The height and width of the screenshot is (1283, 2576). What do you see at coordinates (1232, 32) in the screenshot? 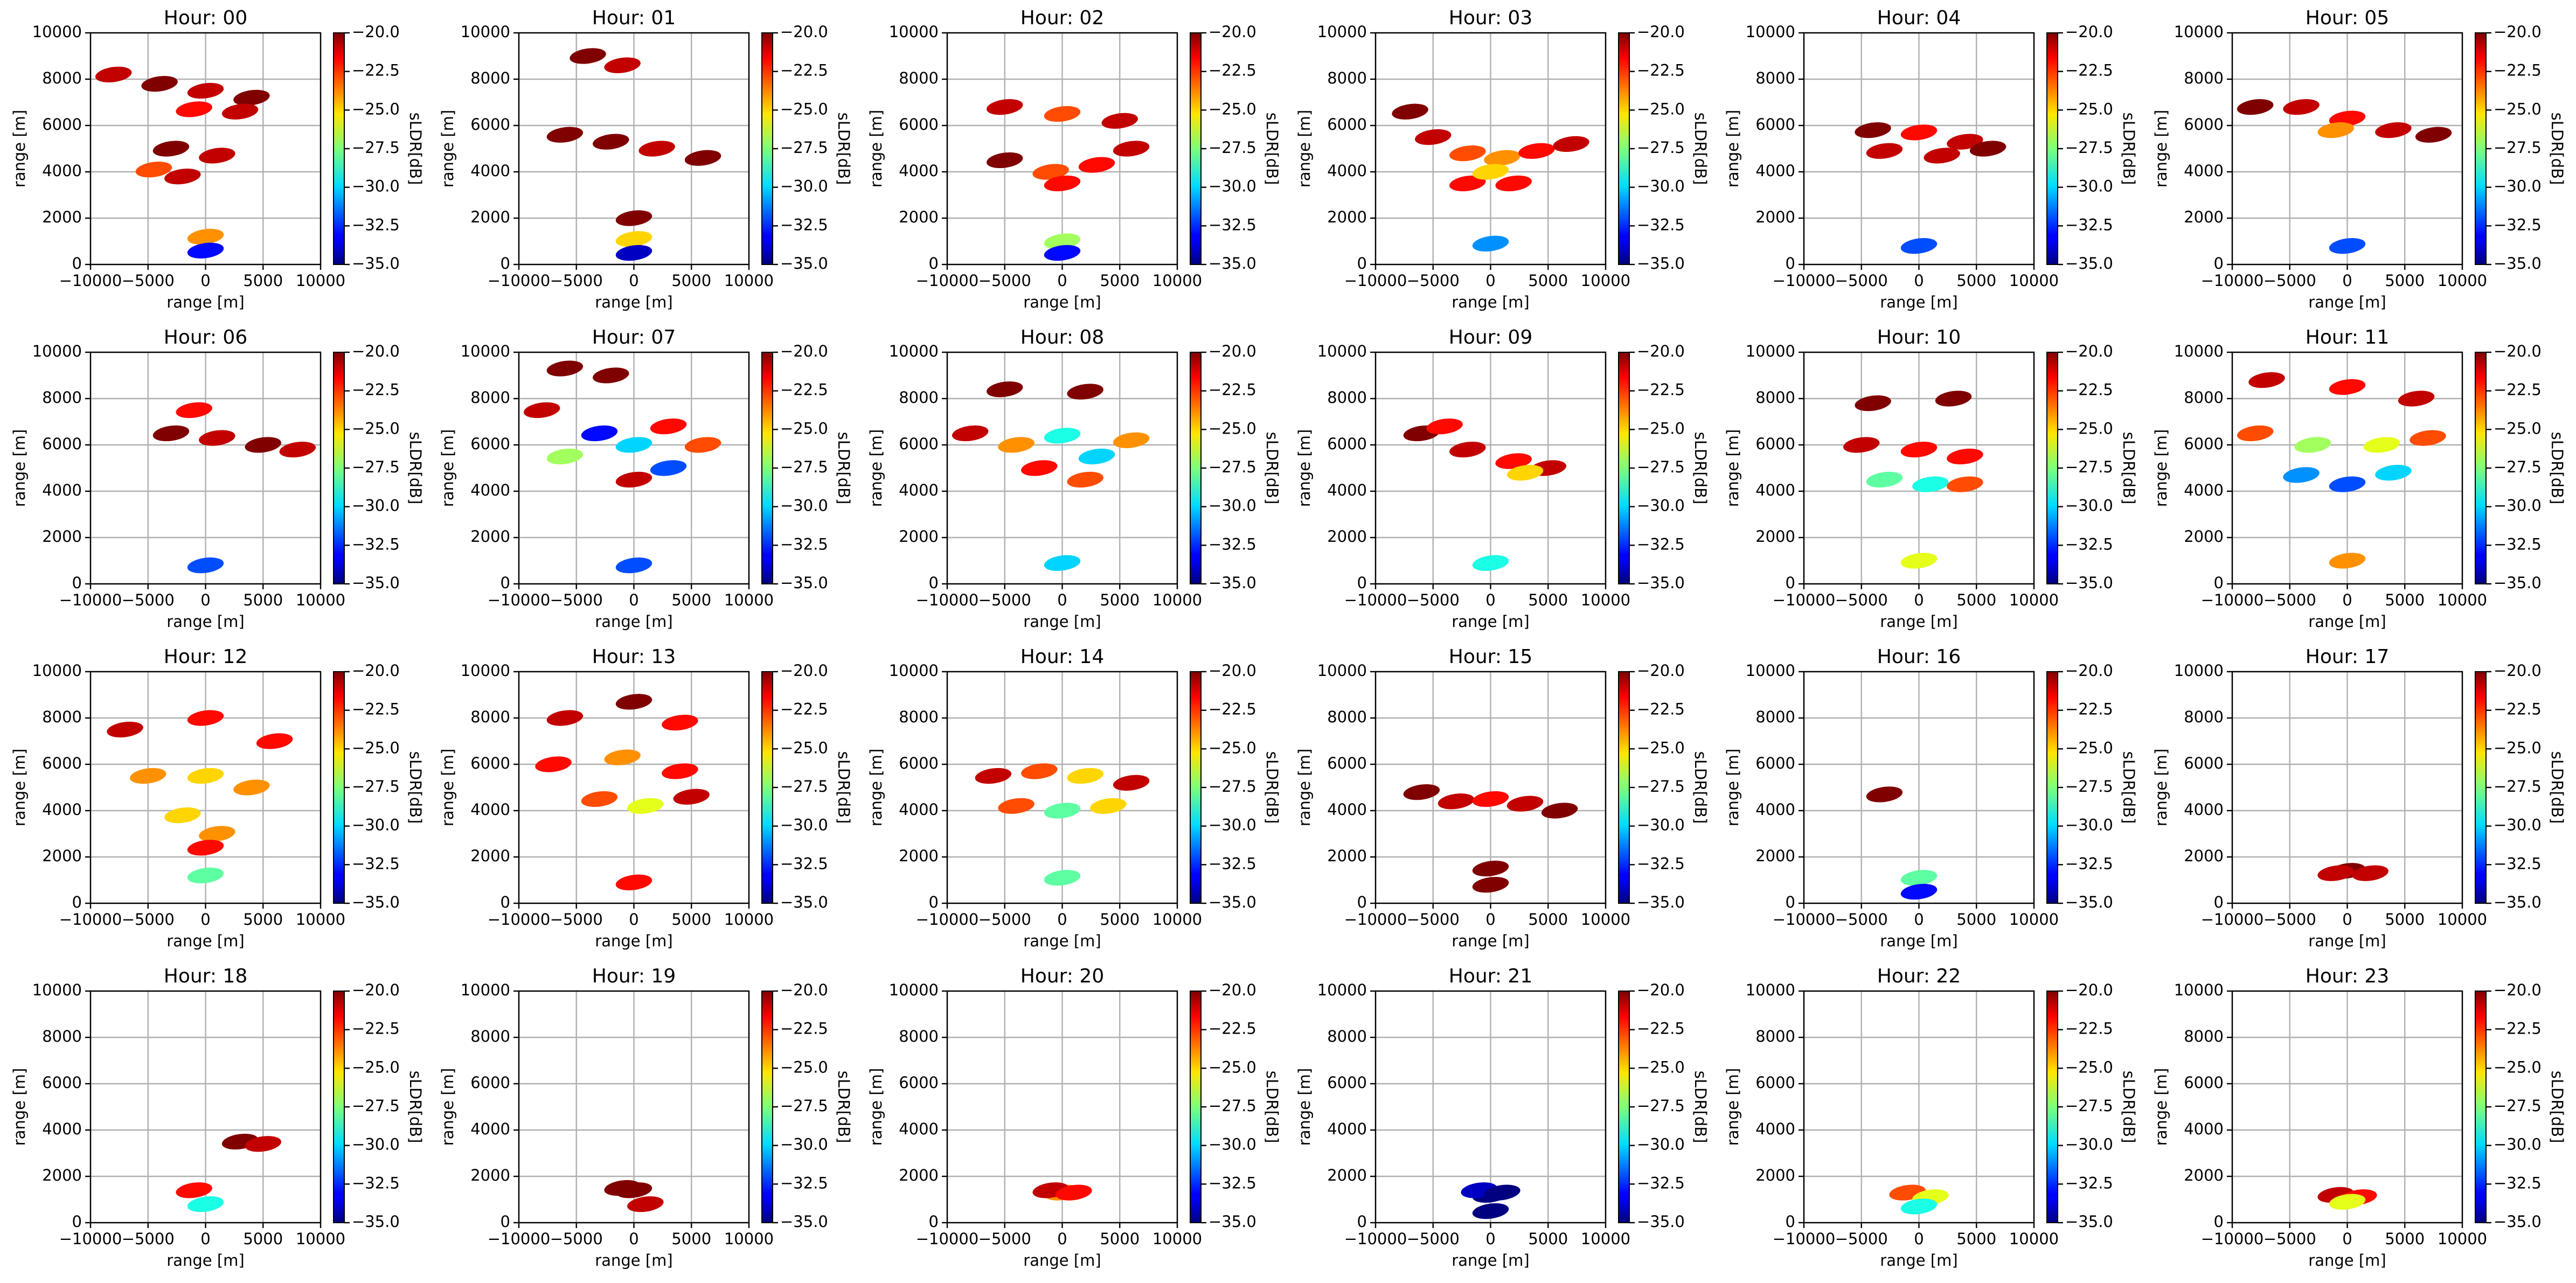
I see `colorbar-tick-label: −20.0` at bounding box center [1232, 32].